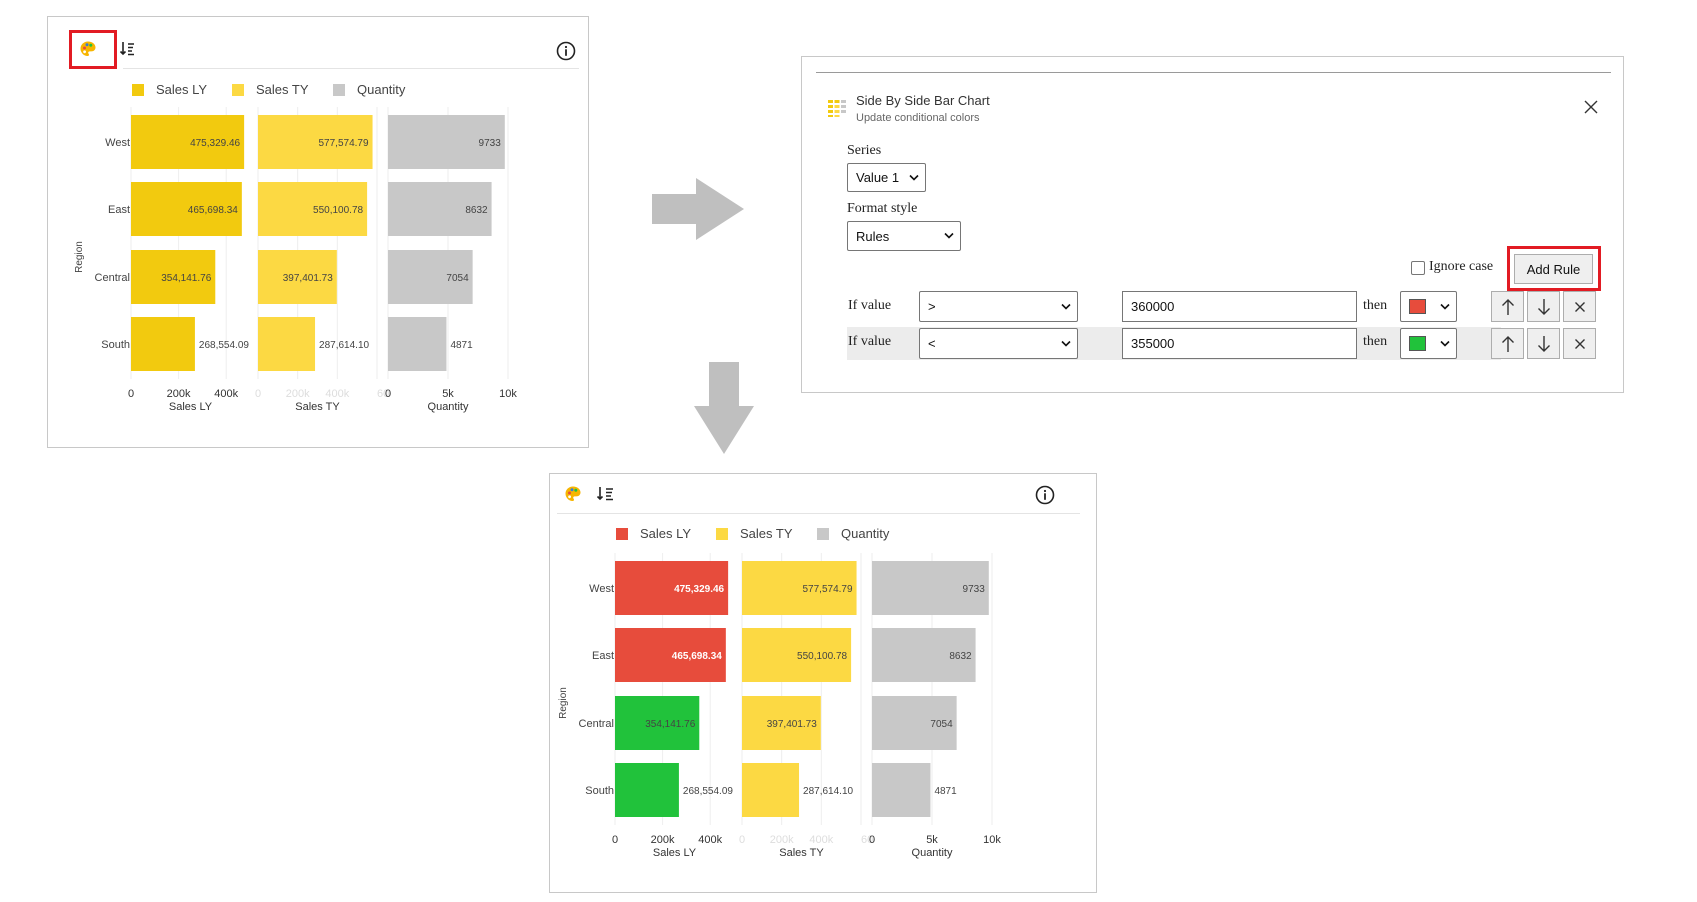 The width and height of the screenshot is (1697, 902). Describe the element at coordinates (1418, 268) in the screenshot. I see `ignore-case-checkbox` at that location.